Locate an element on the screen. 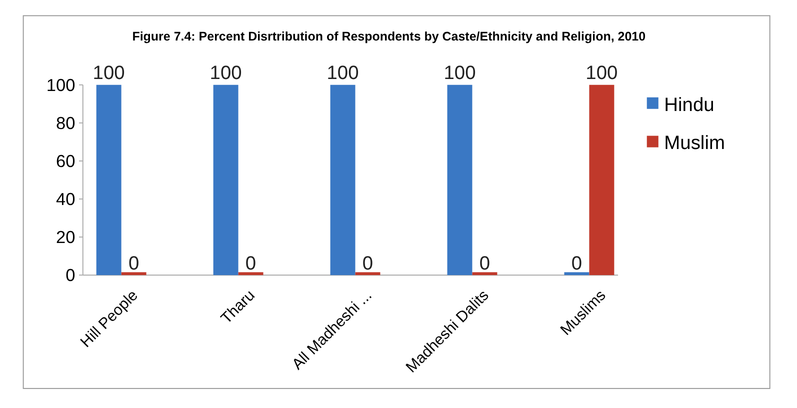  y-tick-label: 20 is located at coordinates (66, 237).